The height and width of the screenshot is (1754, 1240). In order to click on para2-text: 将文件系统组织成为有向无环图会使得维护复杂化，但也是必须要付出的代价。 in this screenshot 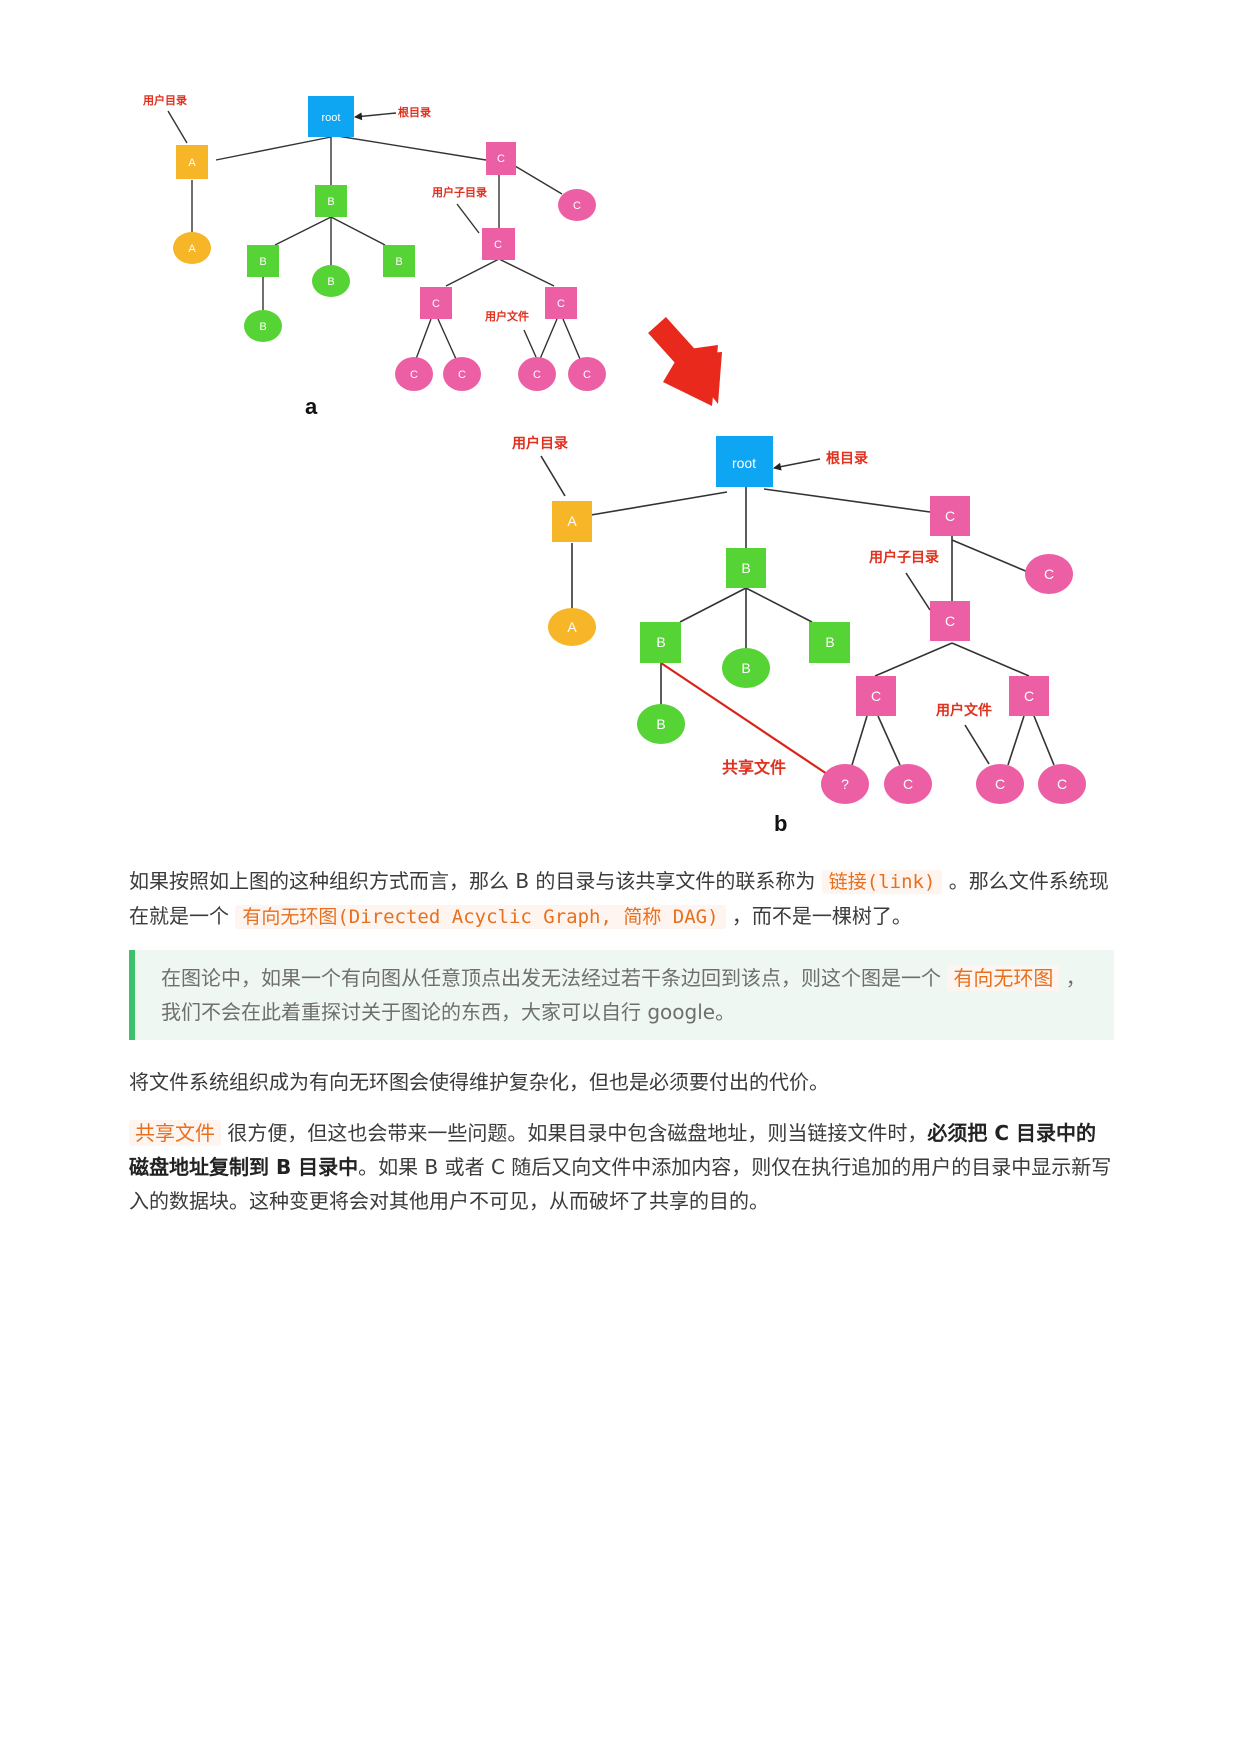, I will do `click(479, 1082)`.